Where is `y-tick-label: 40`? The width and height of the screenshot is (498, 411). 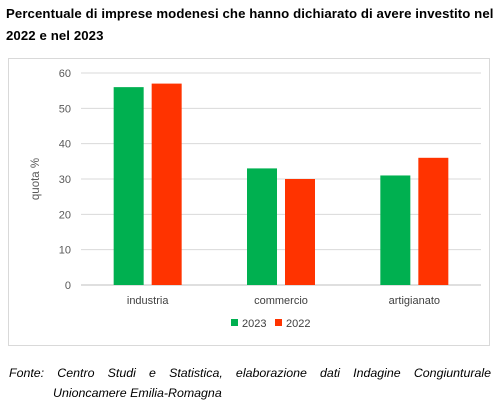
y-tick-label: 40 is located at coordinates (65, 145).